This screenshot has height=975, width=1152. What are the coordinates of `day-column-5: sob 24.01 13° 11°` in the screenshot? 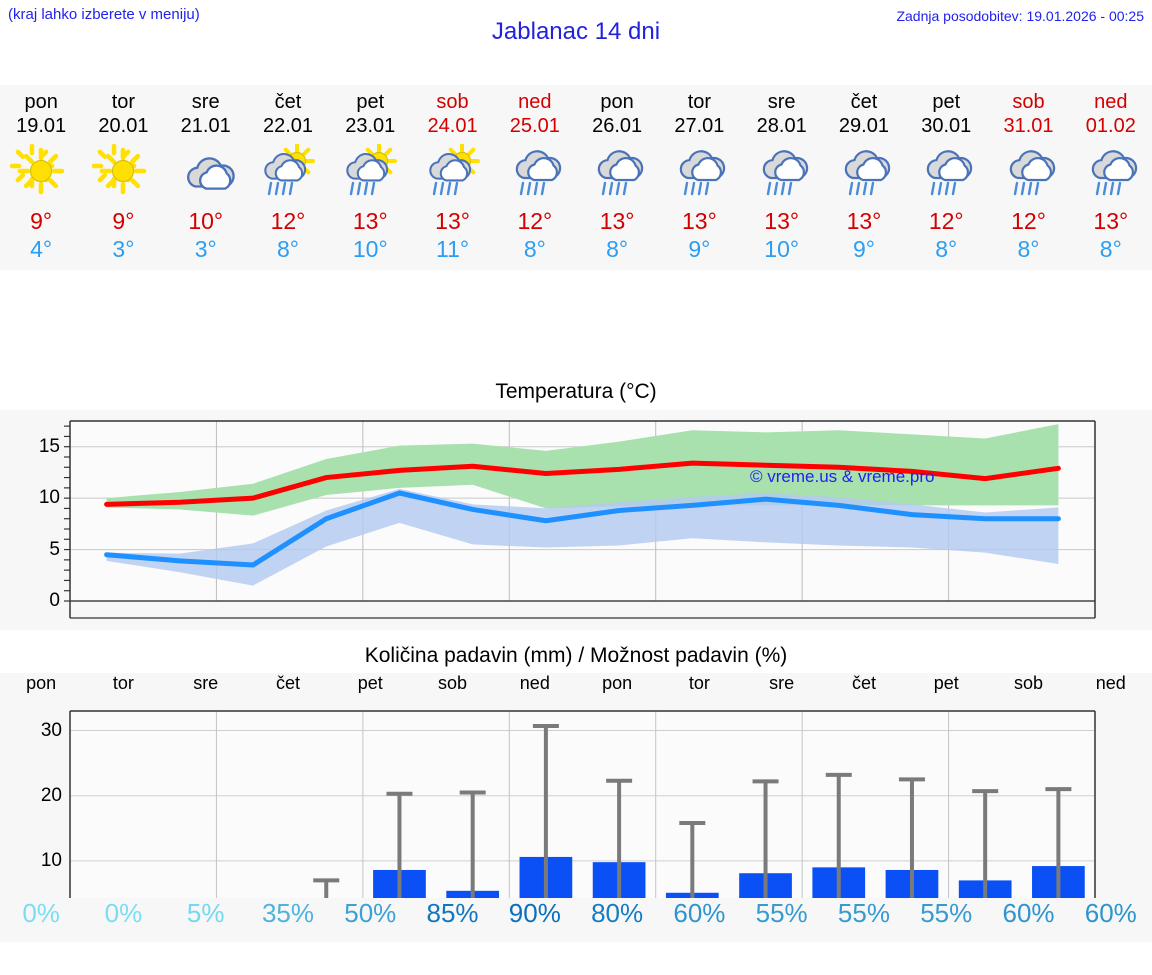 It's located at (452, 177).